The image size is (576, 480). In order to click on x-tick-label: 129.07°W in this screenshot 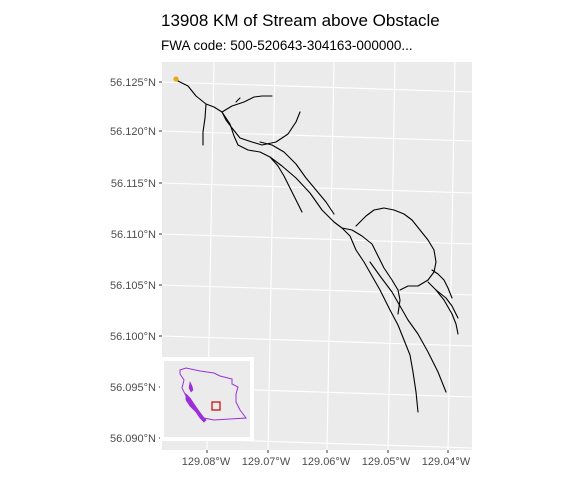, I will do `click(266, 462)`.